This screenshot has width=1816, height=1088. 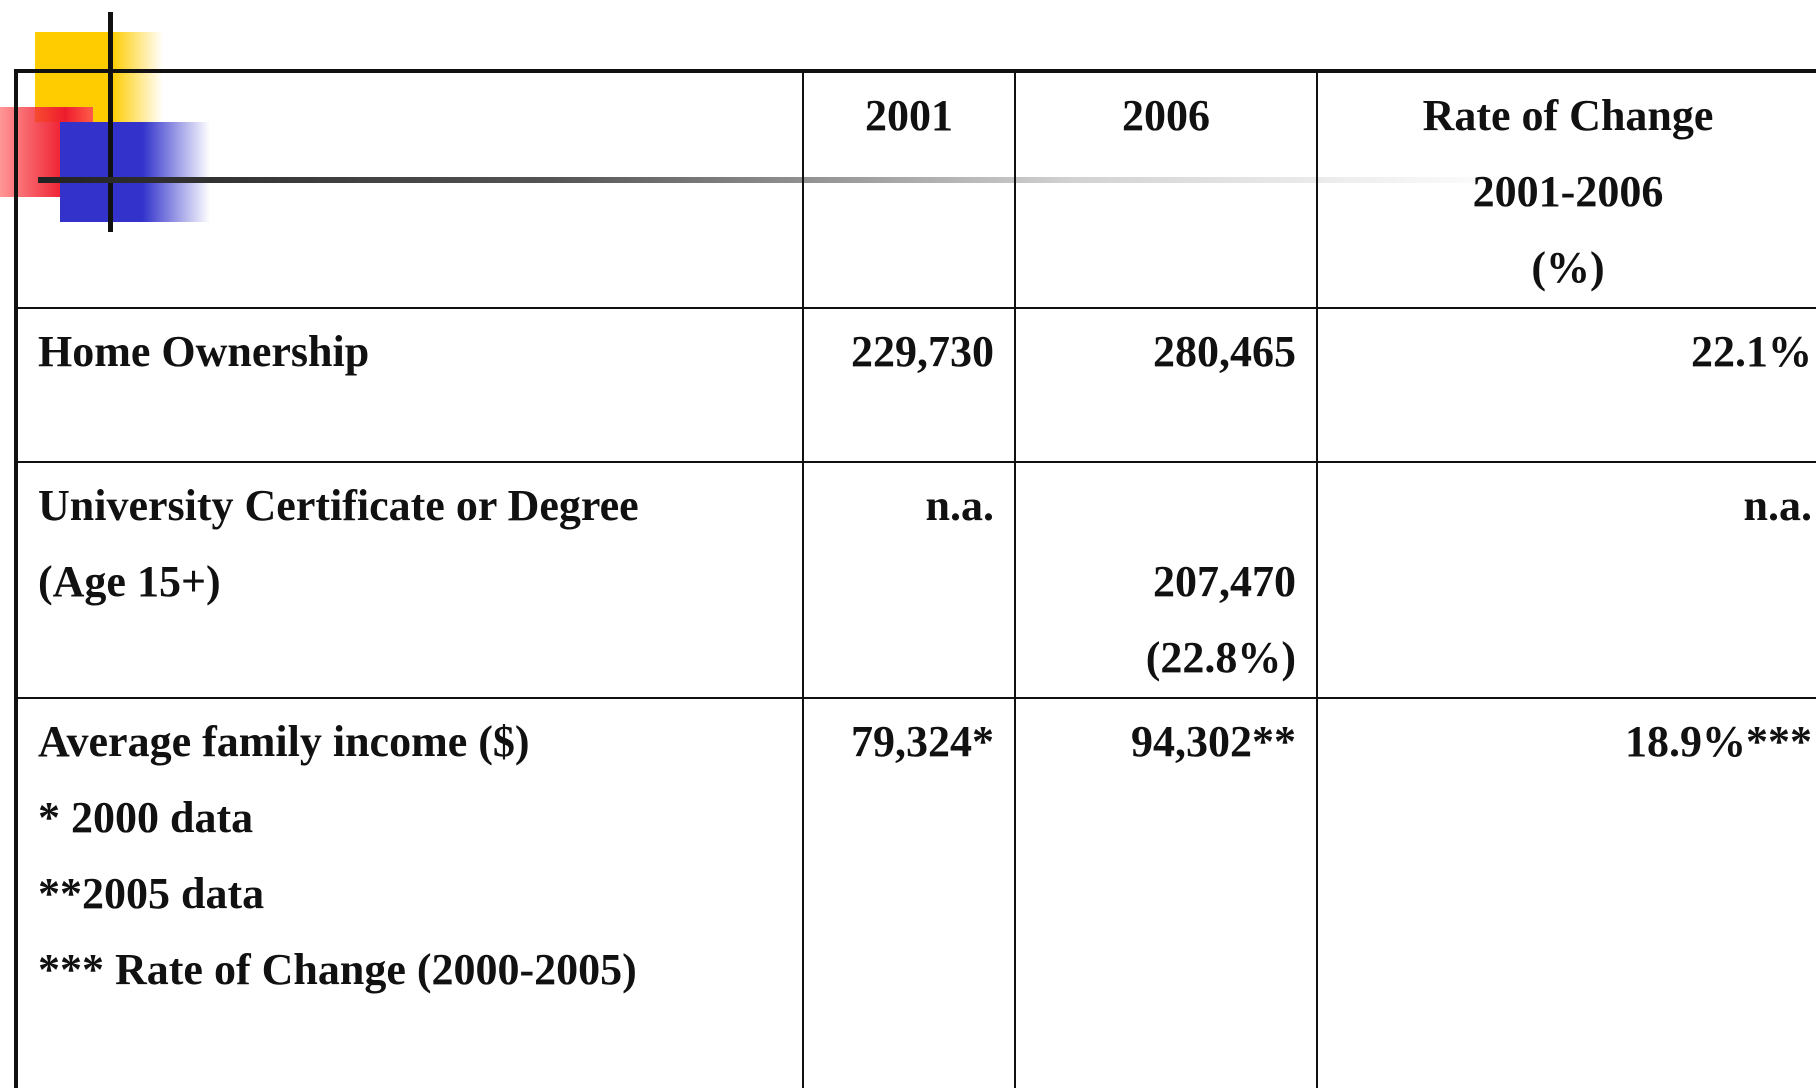 What do you see at coordinates (338, 505) in the screenshot?
I see `cell-line: University Certificate or Degree` at bounding box center [338, 505].